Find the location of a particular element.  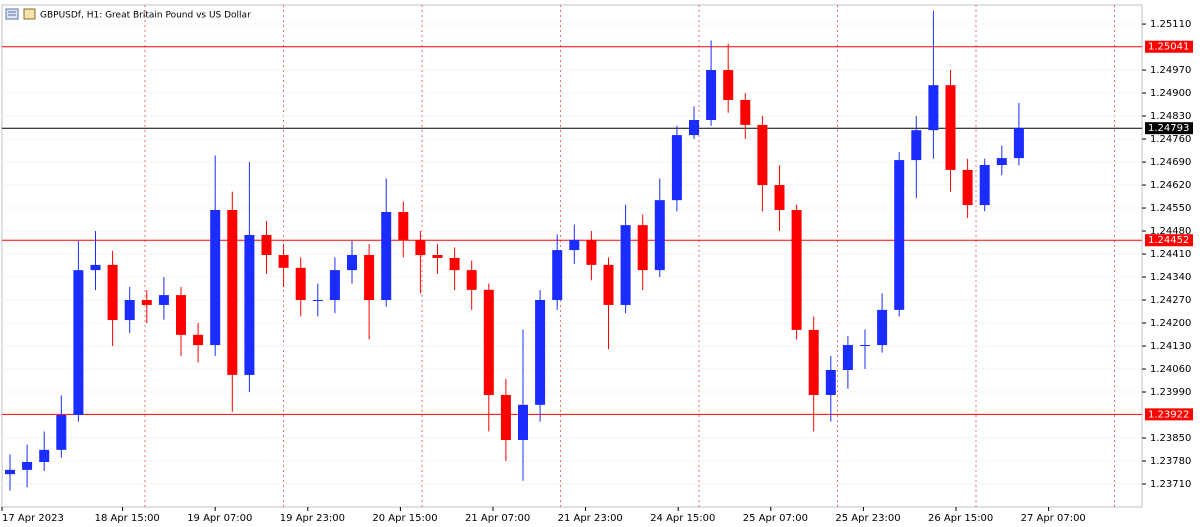

y-tick-label: 1.24480 is located at coordinates (1170, 231).